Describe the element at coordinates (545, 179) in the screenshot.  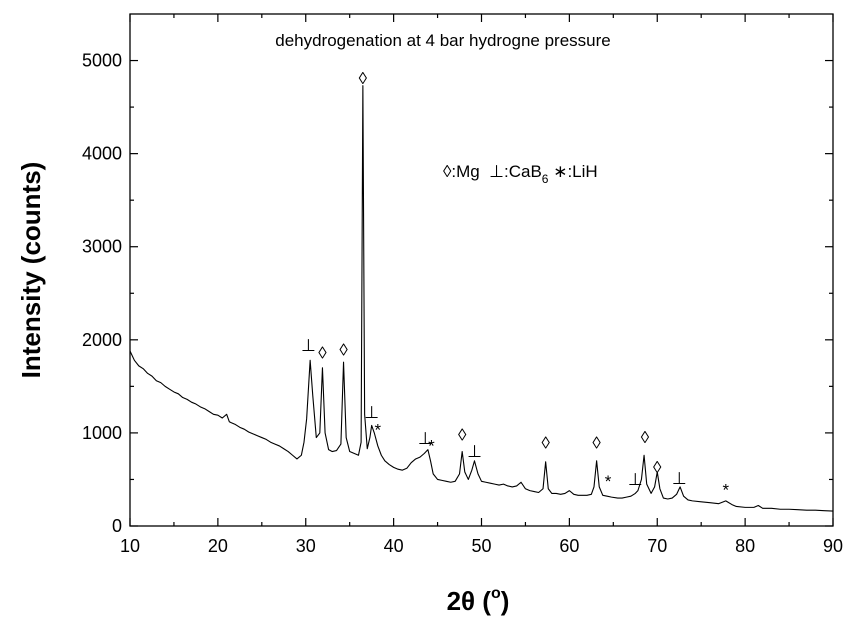
I see `legend-subscript: 6` at that location.